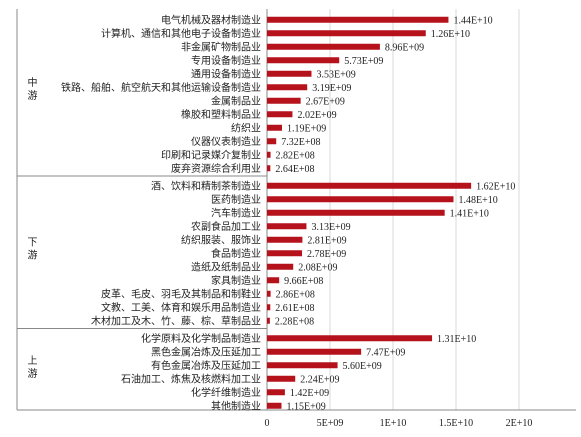  I want to click on category-label: 纺织服装、服饰业, so click(221, 239).